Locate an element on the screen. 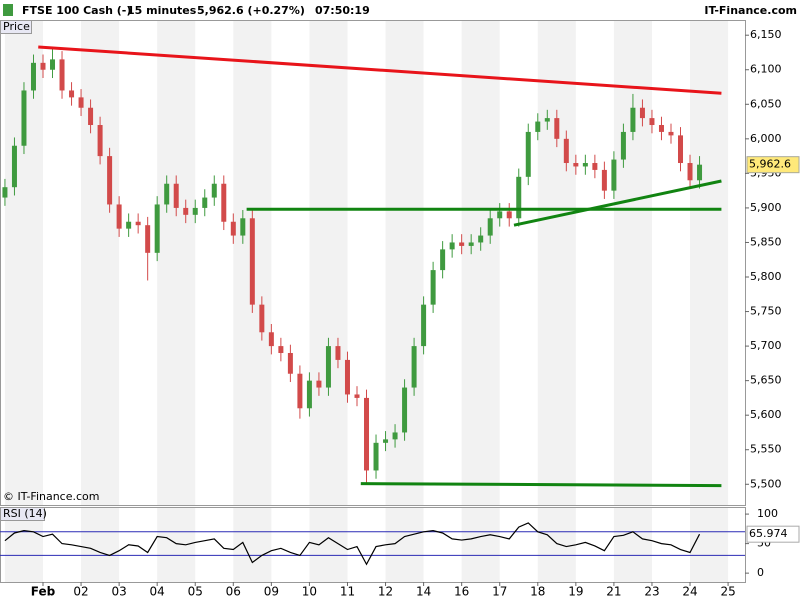  y-tick-label: 5,650 is located at coordinates (766, 380).